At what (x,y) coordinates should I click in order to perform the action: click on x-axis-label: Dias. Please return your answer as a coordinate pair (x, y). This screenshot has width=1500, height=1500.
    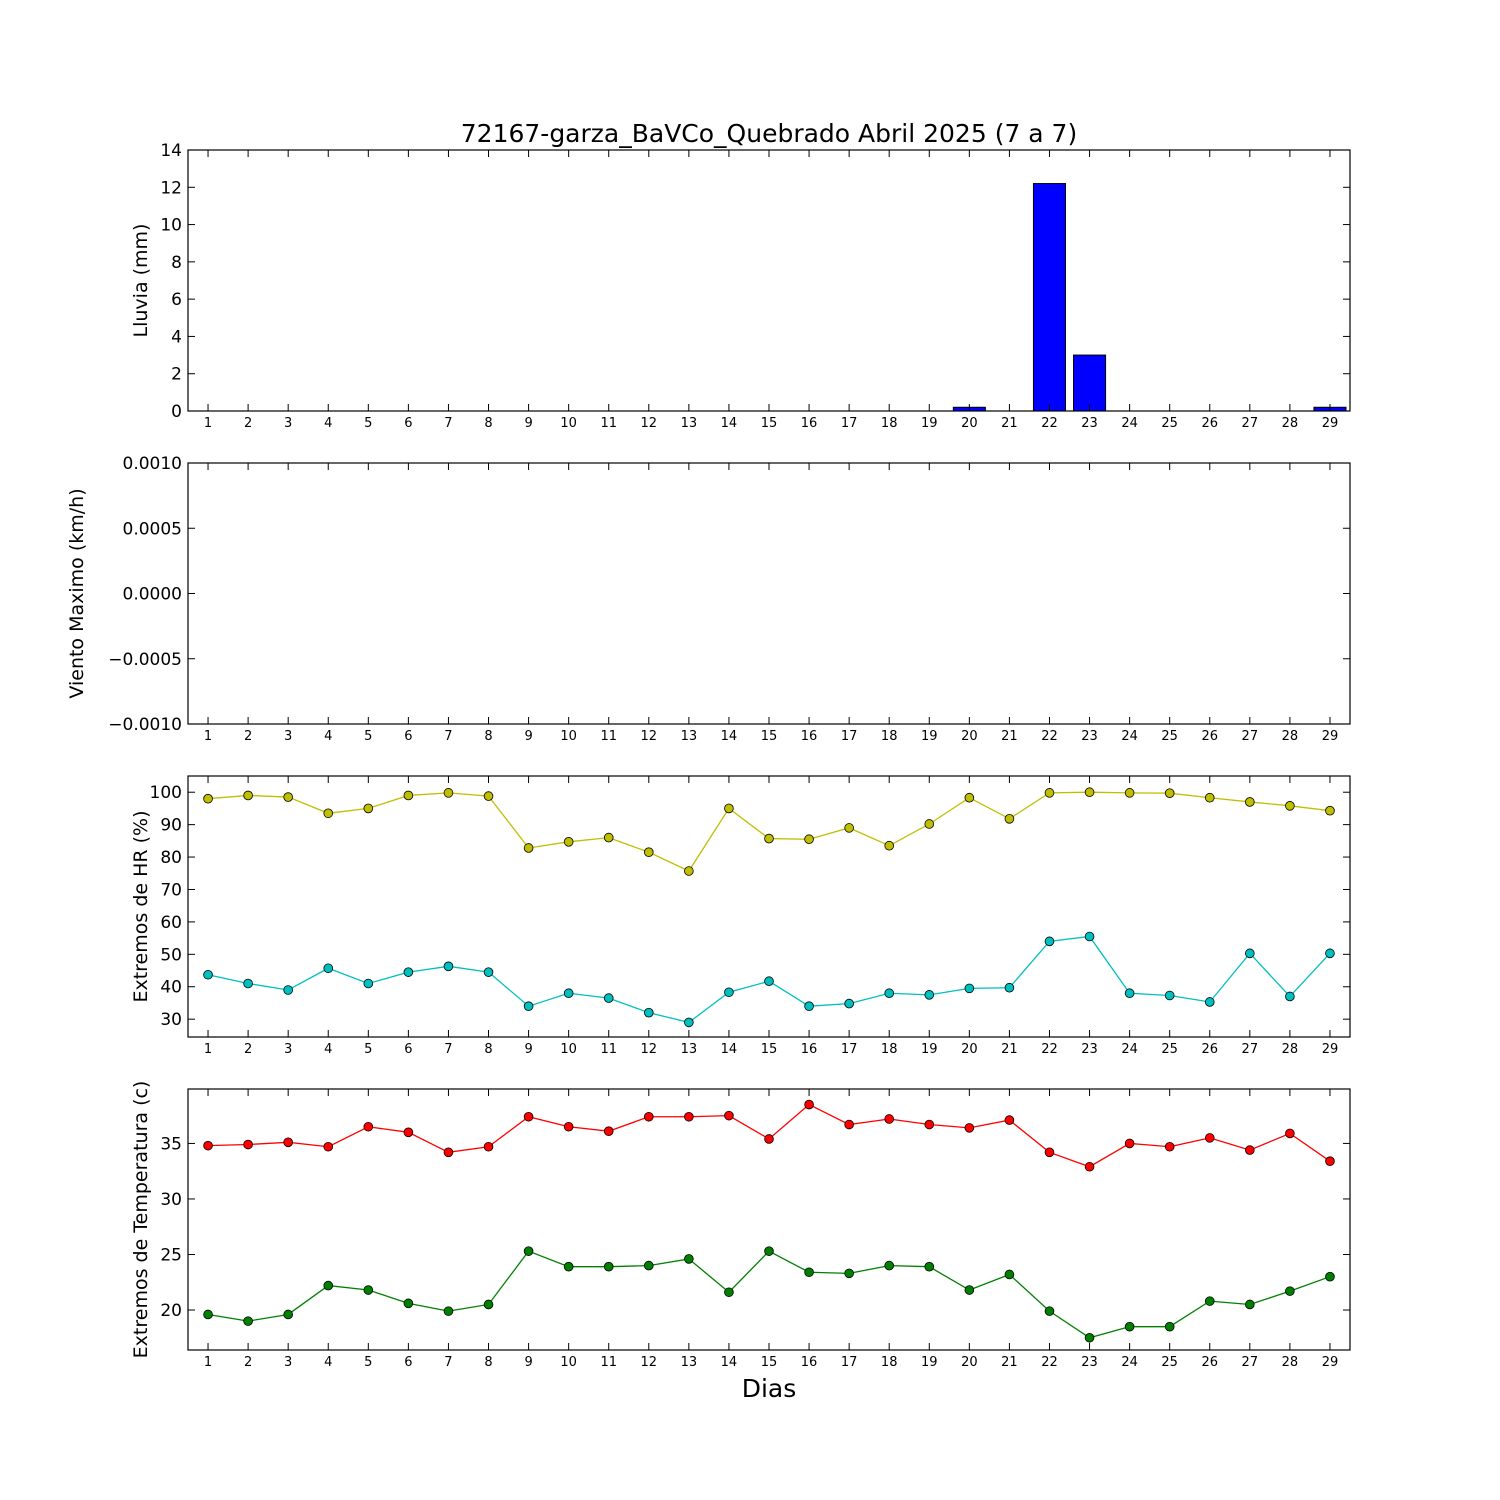
    Looking at the image, I should click on (769, 1388).